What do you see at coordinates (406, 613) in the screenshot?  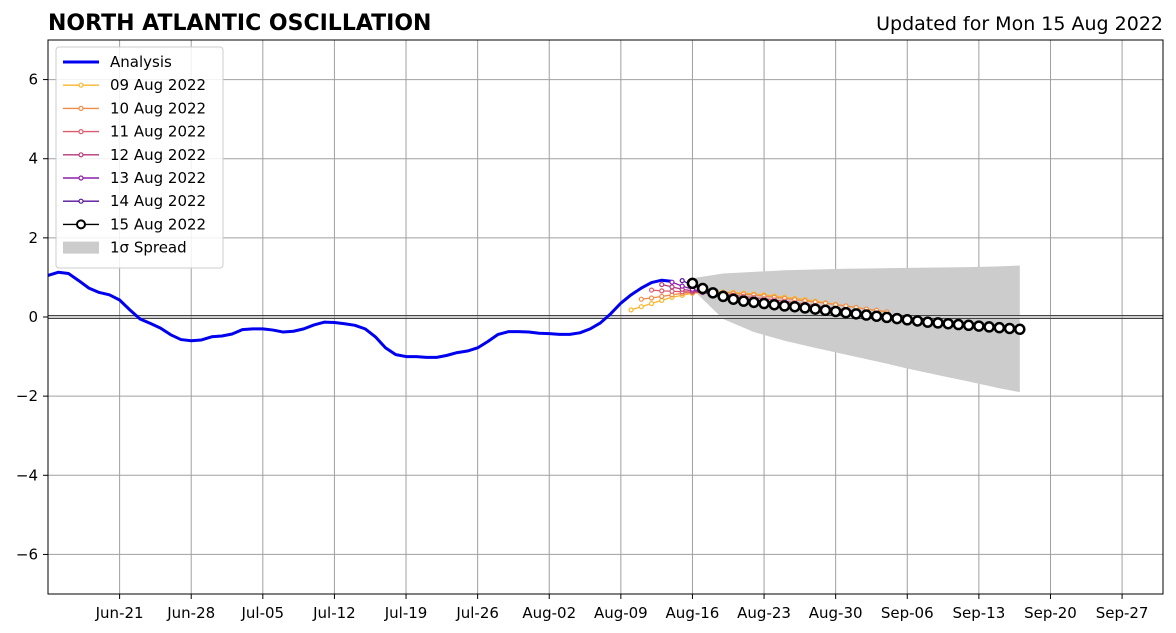 I see `x-tick-label: Jul-19` at bounding box center [406, 613].